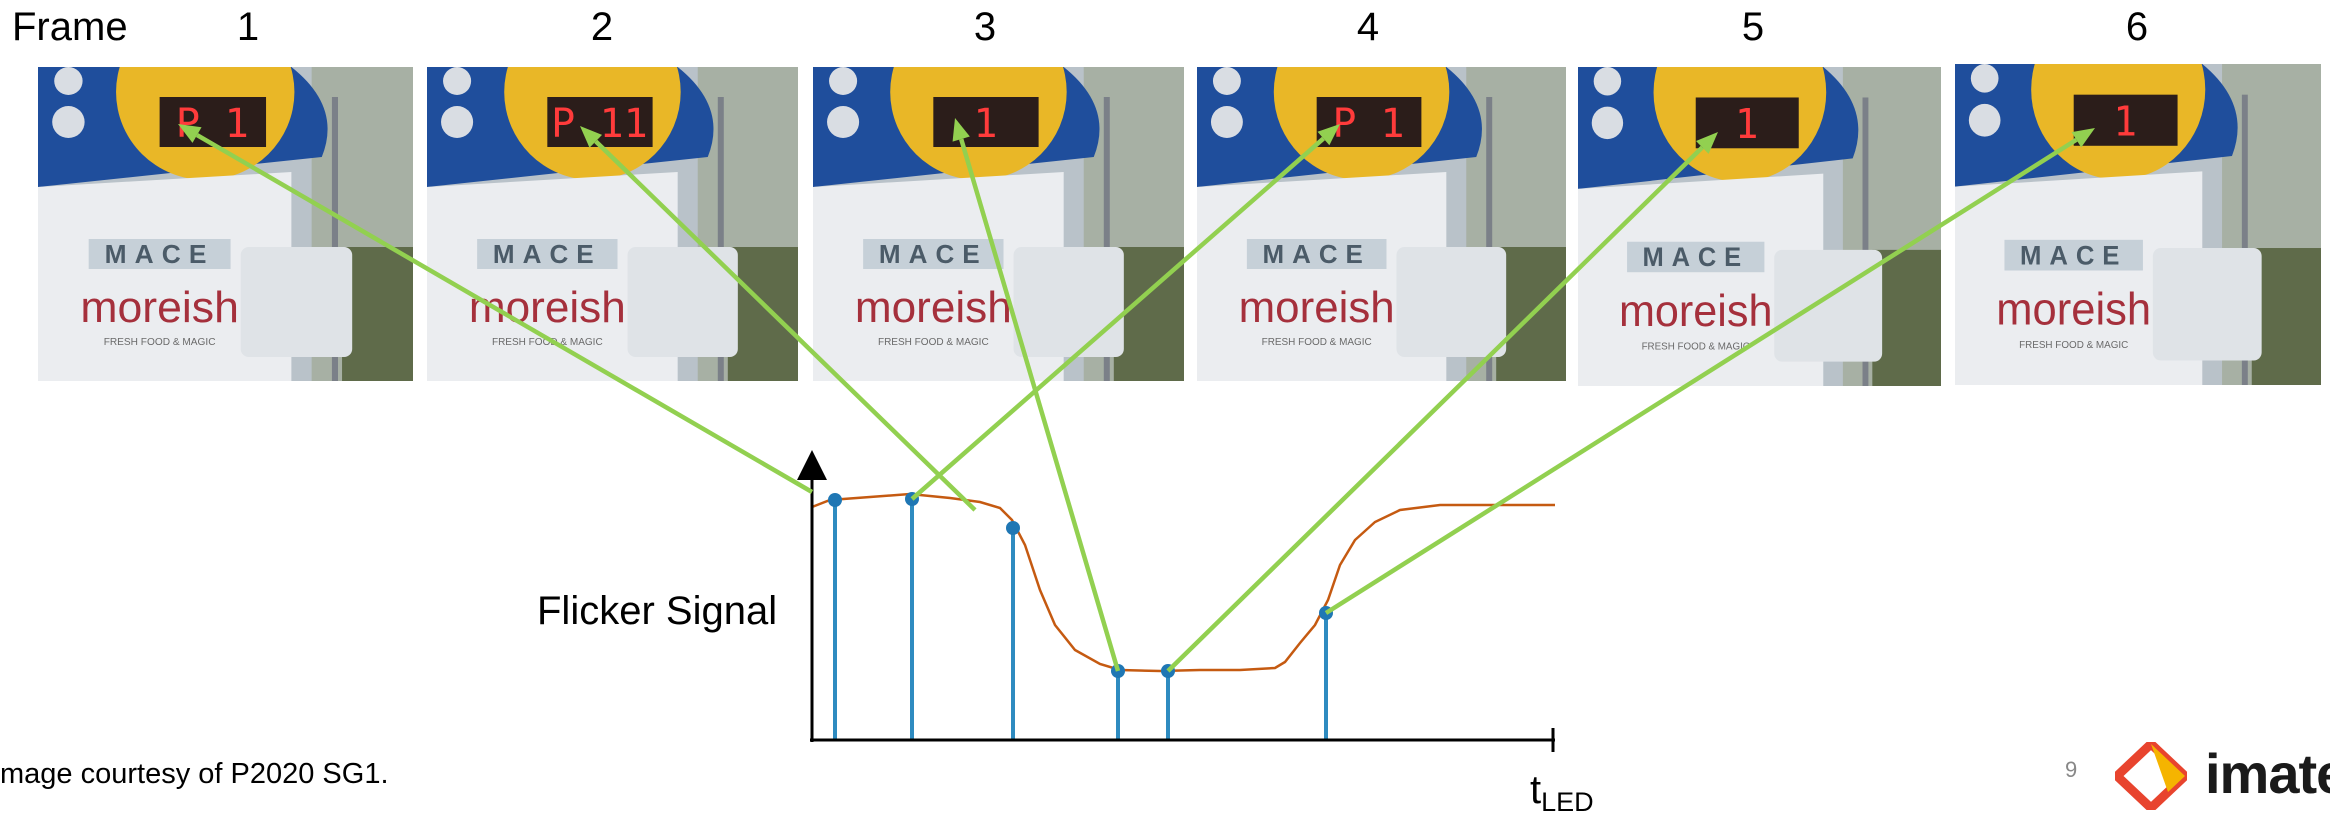  I want to click on frame-number-6: 6, so click(2137, 27).